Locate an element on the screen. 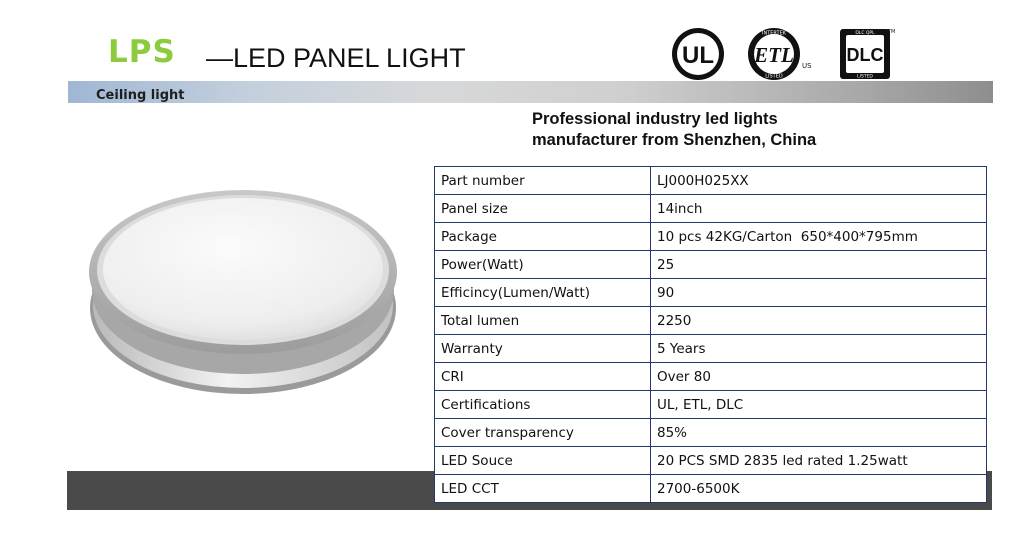 The height and width of the screenshot is (540, 1026). spec-value: 85% is located at coordinates (818, 432).